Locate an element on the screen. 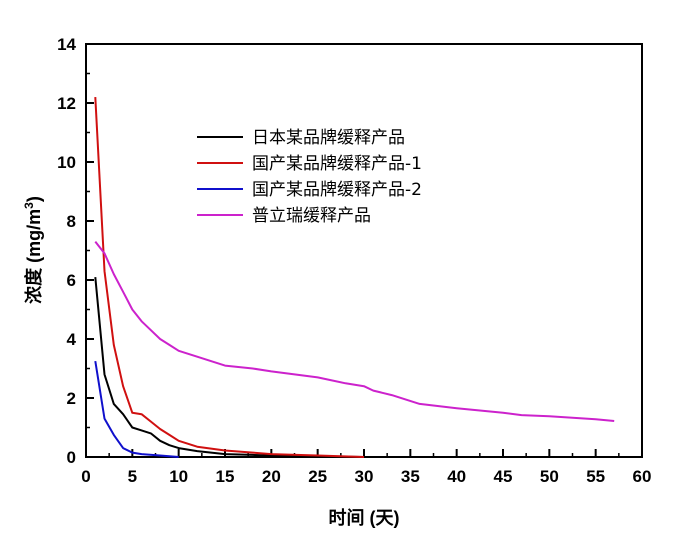 The width and height of the screenshot is (690, 545). y-tick-label: 6 is located at coordinates (71, 280).